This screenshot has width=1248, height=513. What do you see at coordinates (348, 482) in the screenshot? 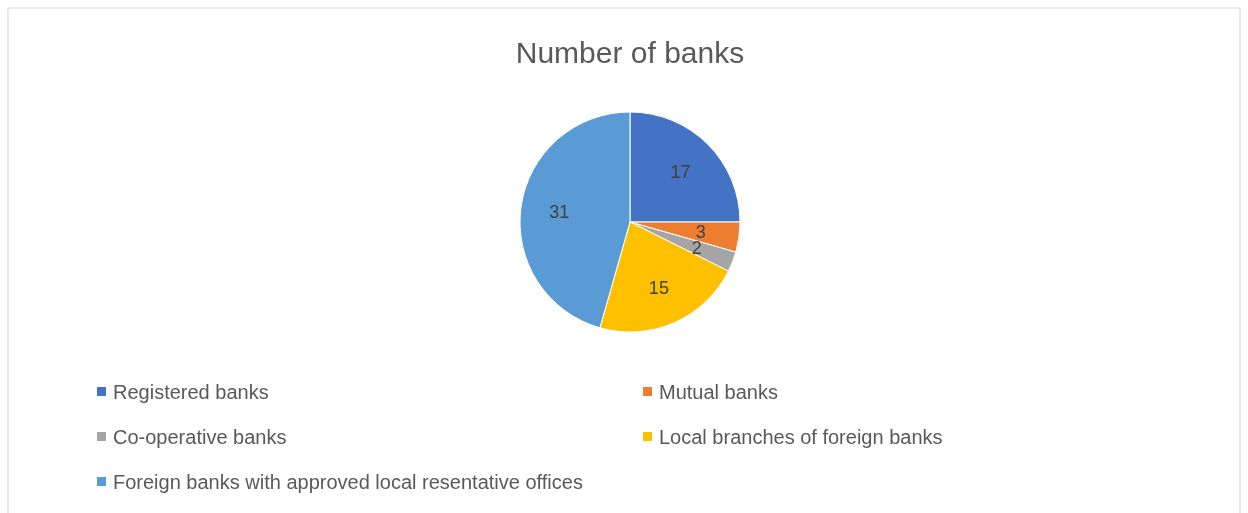
I see `legend-label: Foreign banks with approved local resentative offices` at bounding box center [348, 482].